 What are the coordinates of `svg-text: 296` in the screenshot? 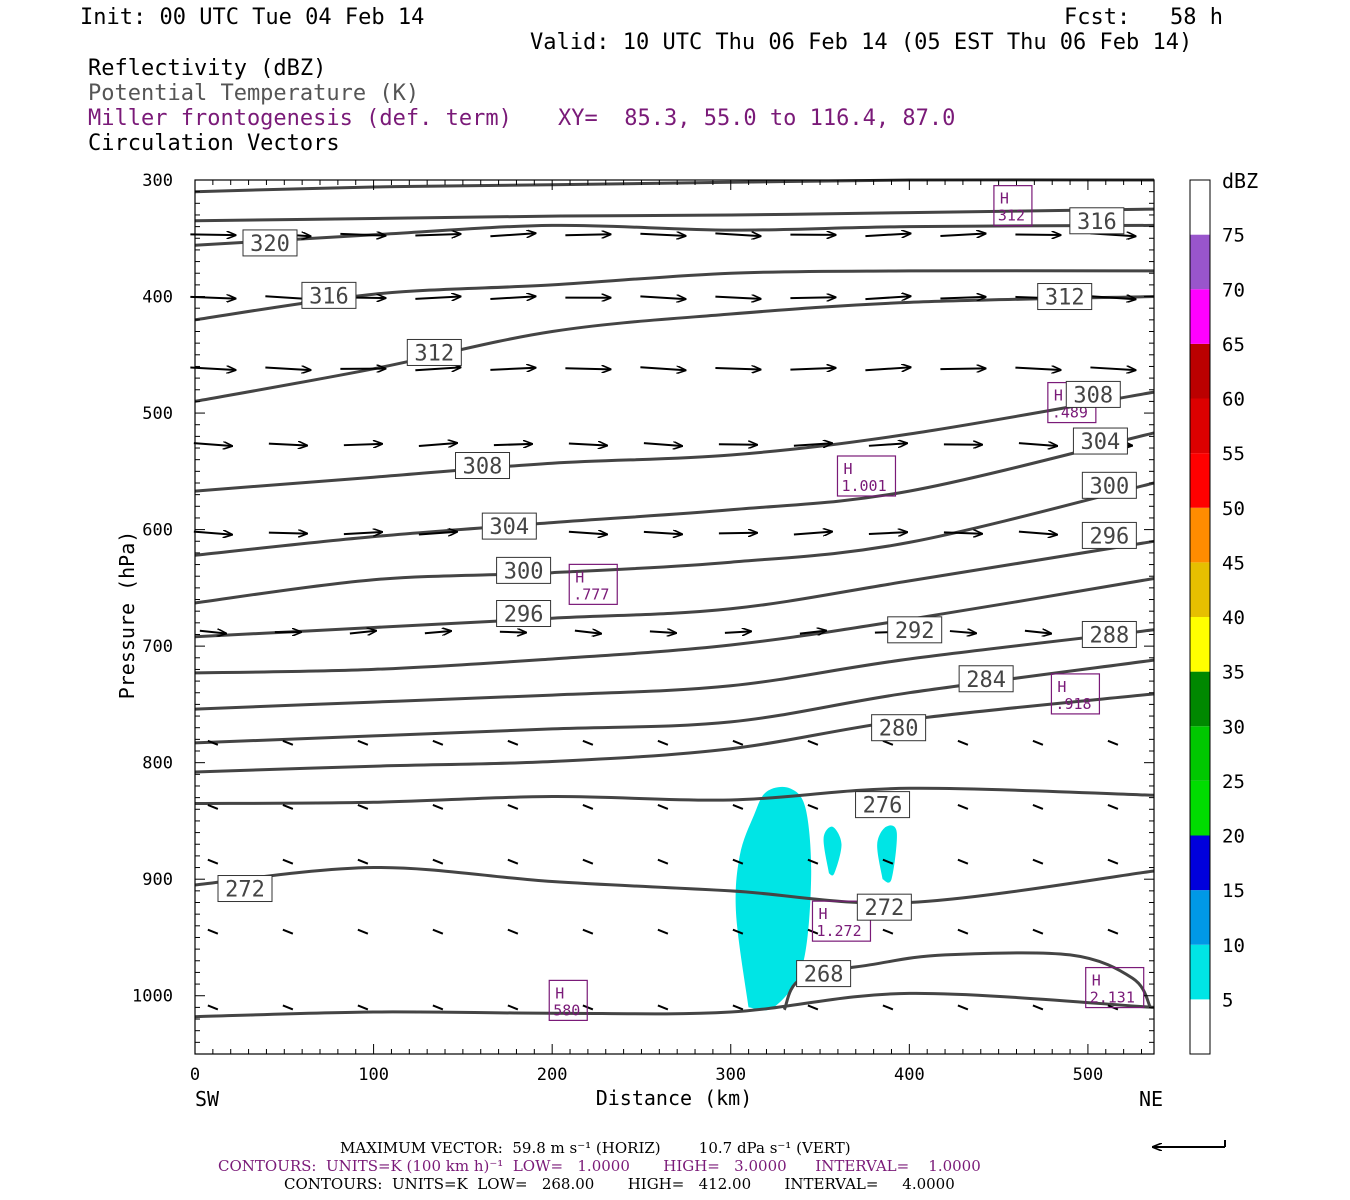 It's located at (1109, 536).